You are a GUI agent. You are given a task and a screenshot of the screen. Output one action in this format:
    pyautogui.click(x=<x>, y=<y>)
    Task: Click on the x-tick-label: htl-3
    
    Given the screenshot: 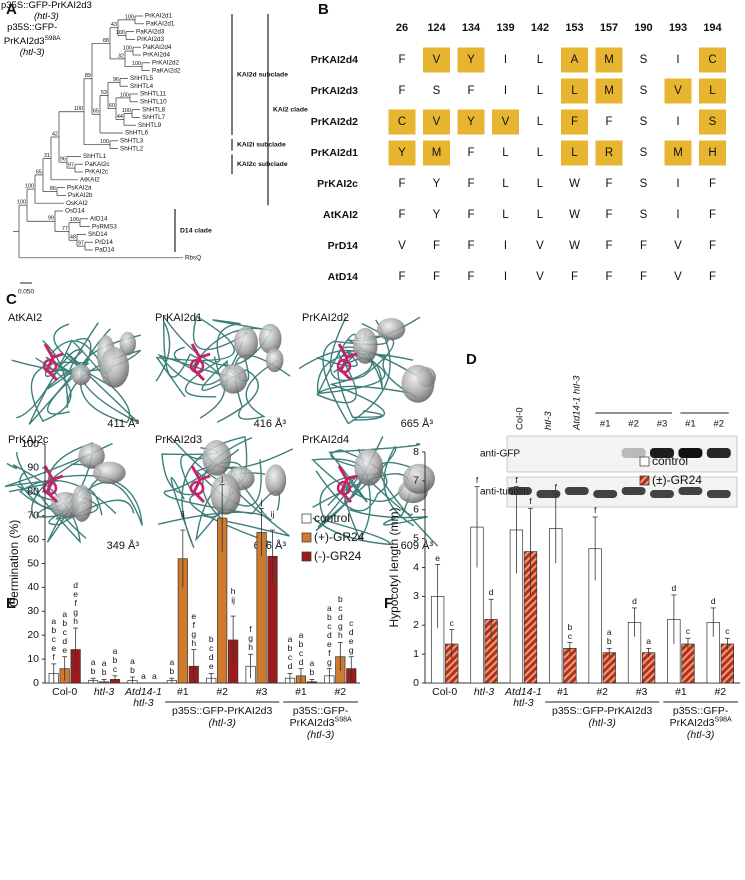 What is the action you would take?
    pyautogui.click(x=104, y=692)
    